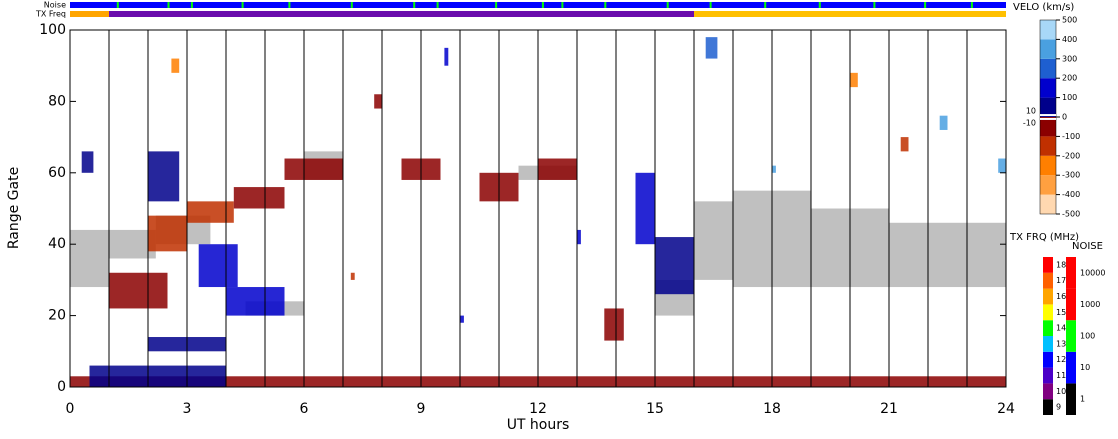 The width and height of the screenshot is (1118, 439). What do you see at coordinates (1061, 343) in the screenshot?
I see `txfrq-tick-label: 13` at bounding box center [1061, 343].